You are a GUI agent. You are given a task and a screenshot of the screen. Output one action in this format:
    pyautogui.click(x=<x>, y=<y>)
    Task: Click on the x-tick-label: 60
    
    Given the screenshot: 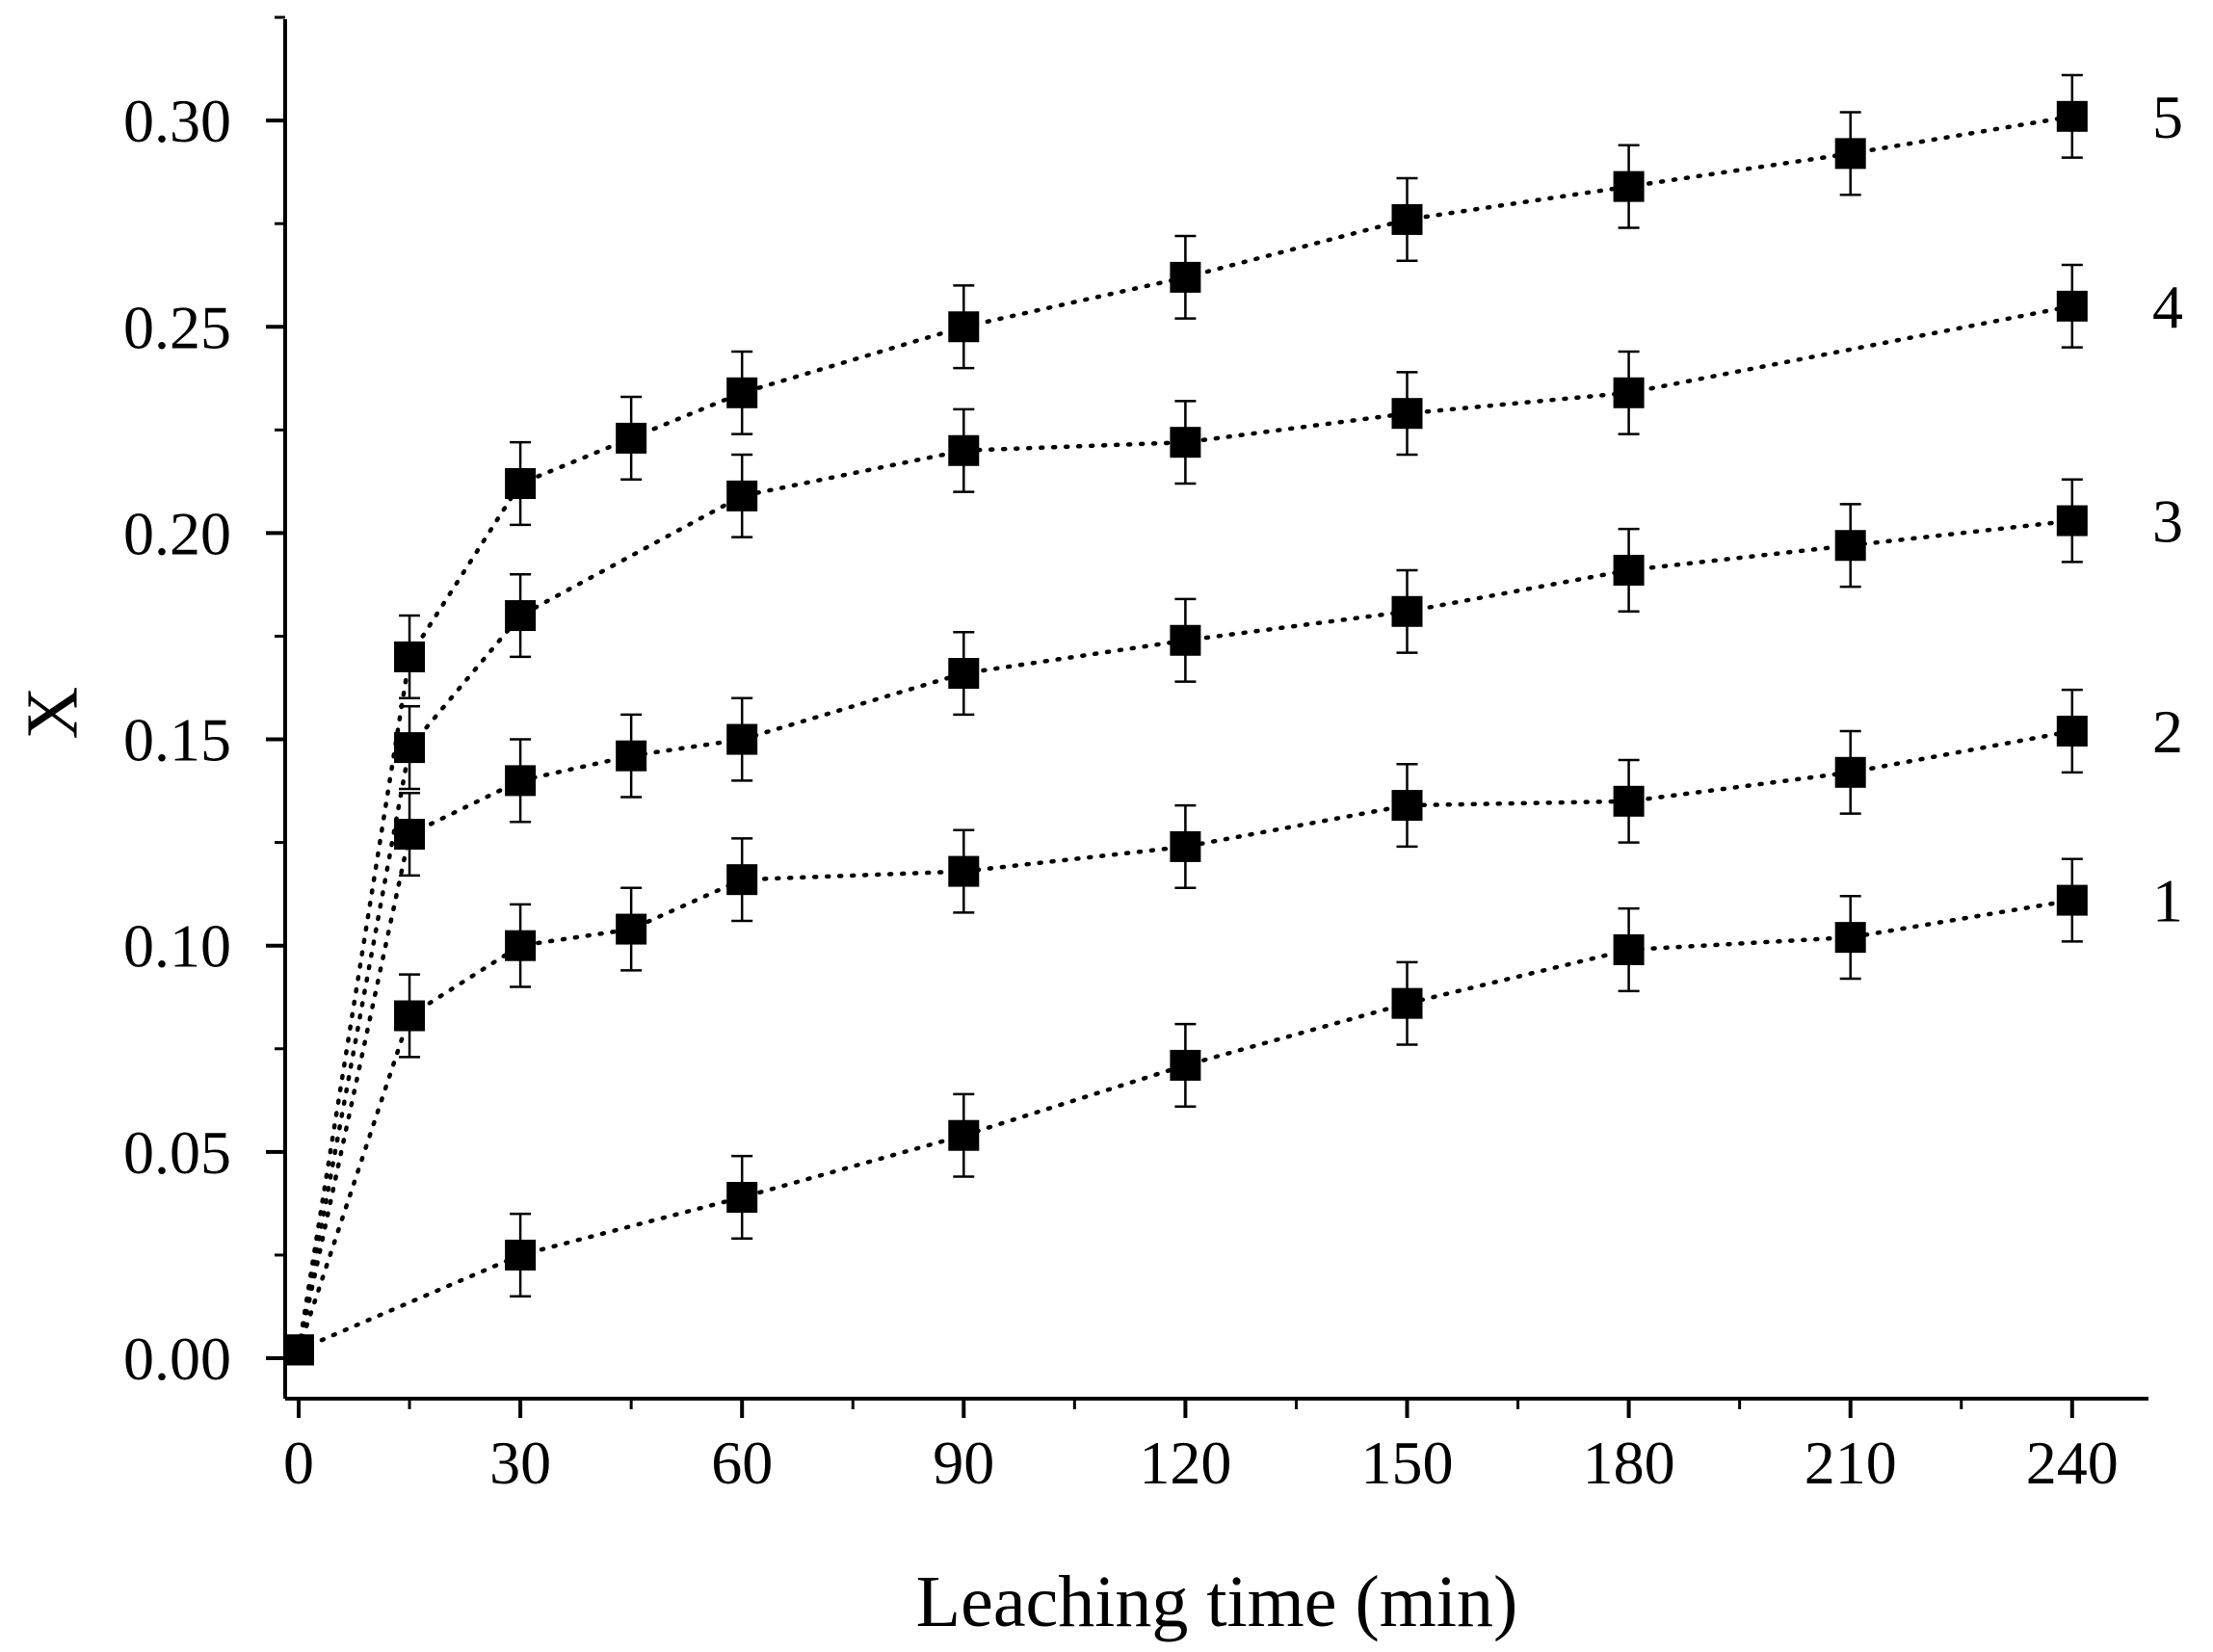 What is the action you would take?
    pyautogui.click(x=742, y=1463)
    